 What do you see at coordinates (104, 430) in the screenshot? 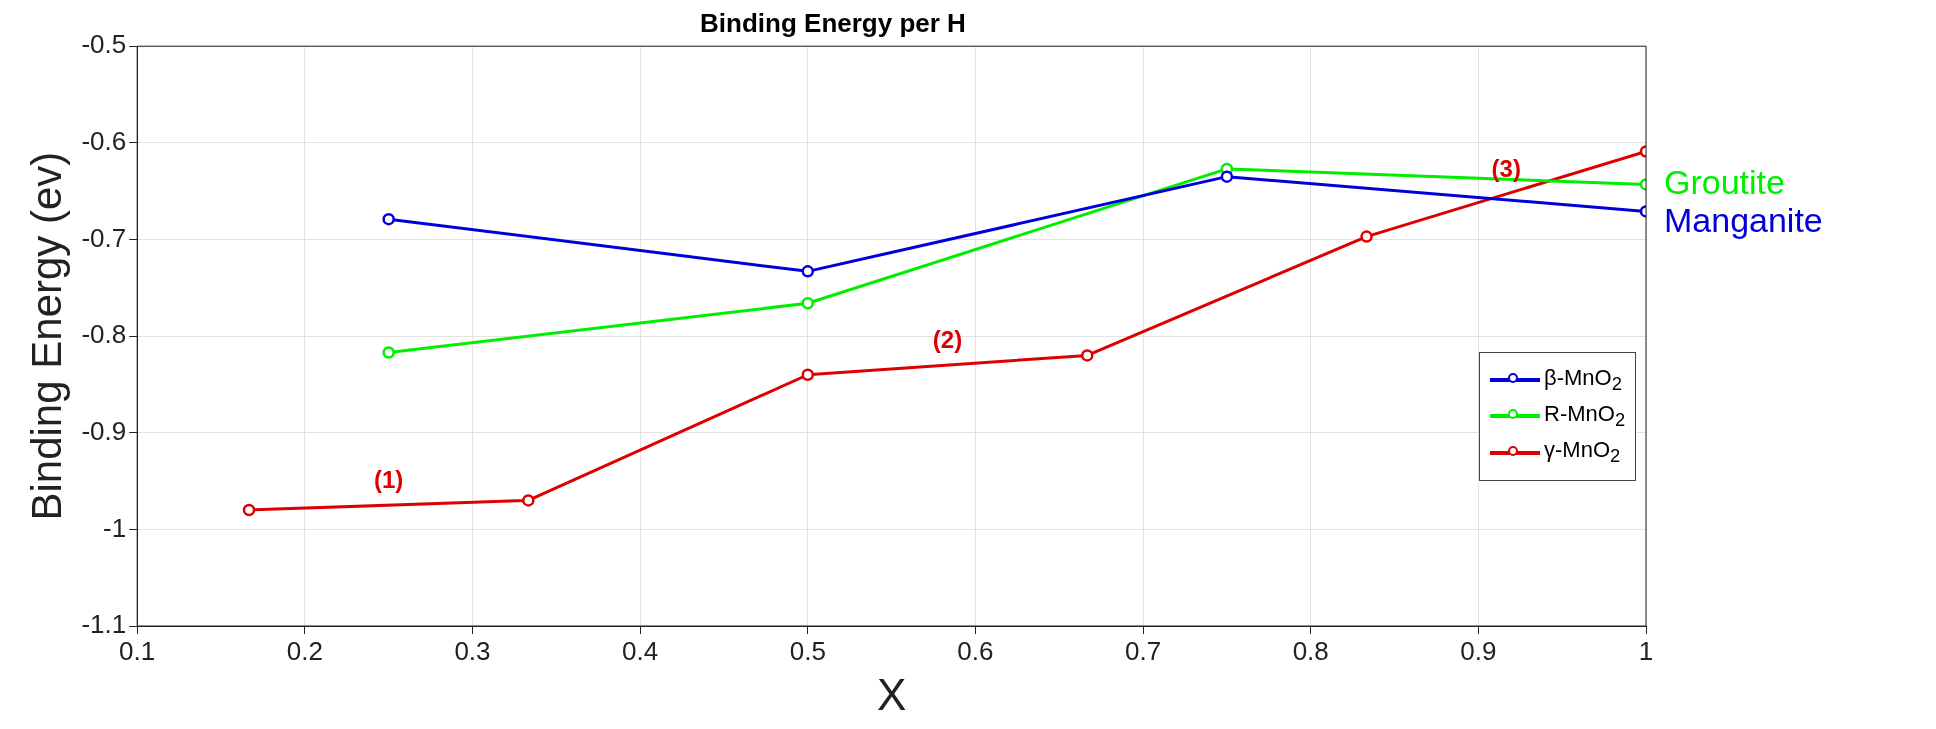
I see `y-tick-label: -0.9` at bounding box center [104, 430].